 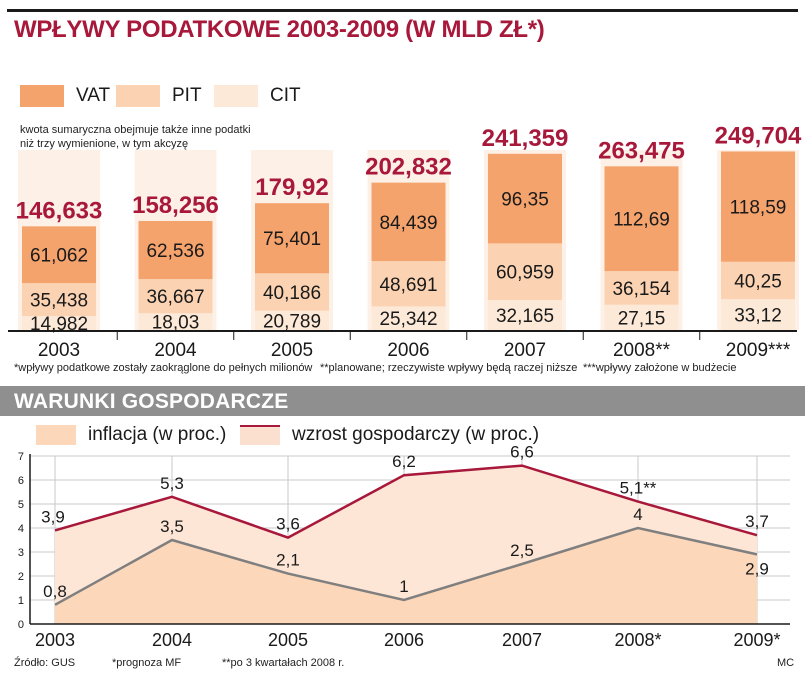 What do you see at coordinates (93, 95) in the screenshot?
I see `legend-label-vat: VAT` at bounding box center [93, 95].